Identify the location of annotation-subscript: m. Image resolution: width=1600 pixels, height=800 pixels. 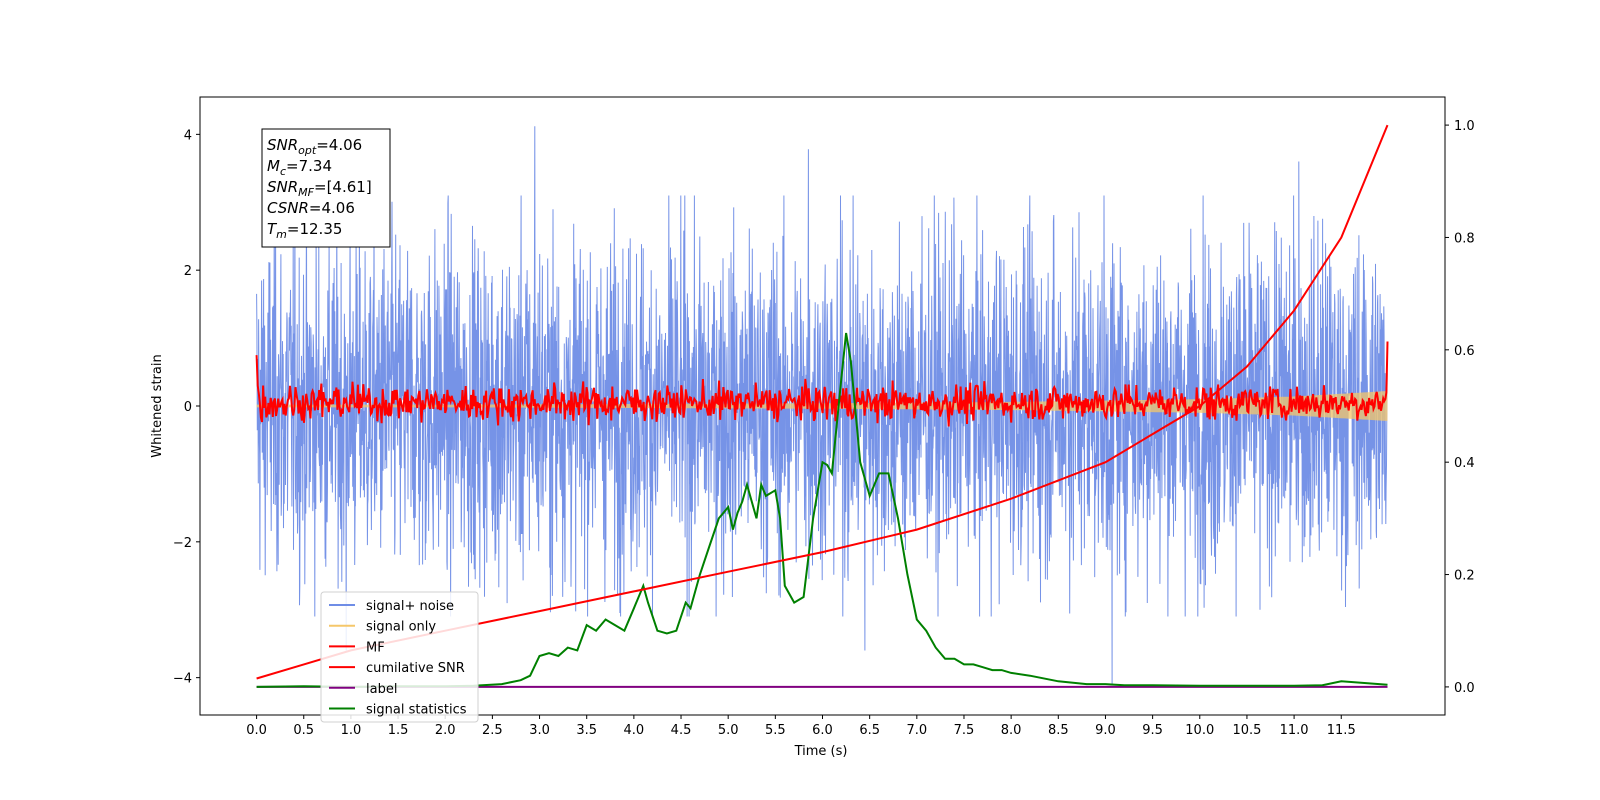
(281, 234).